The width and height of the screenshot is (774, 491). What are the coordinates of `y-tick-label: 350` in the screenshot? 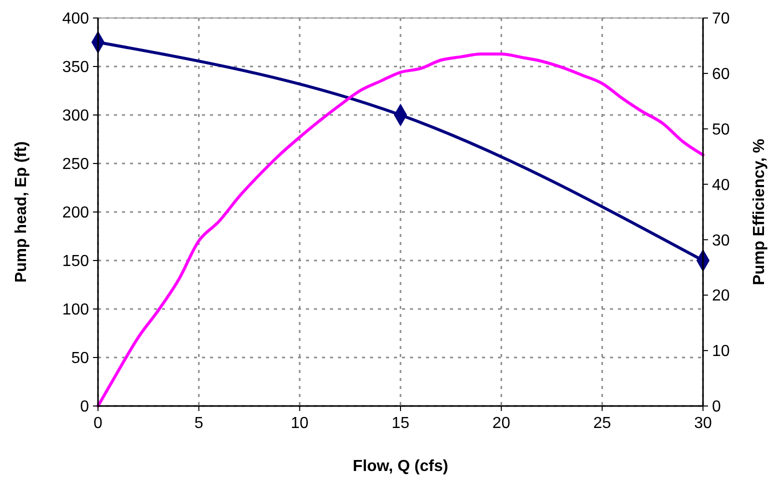 It's located at (76, 67).